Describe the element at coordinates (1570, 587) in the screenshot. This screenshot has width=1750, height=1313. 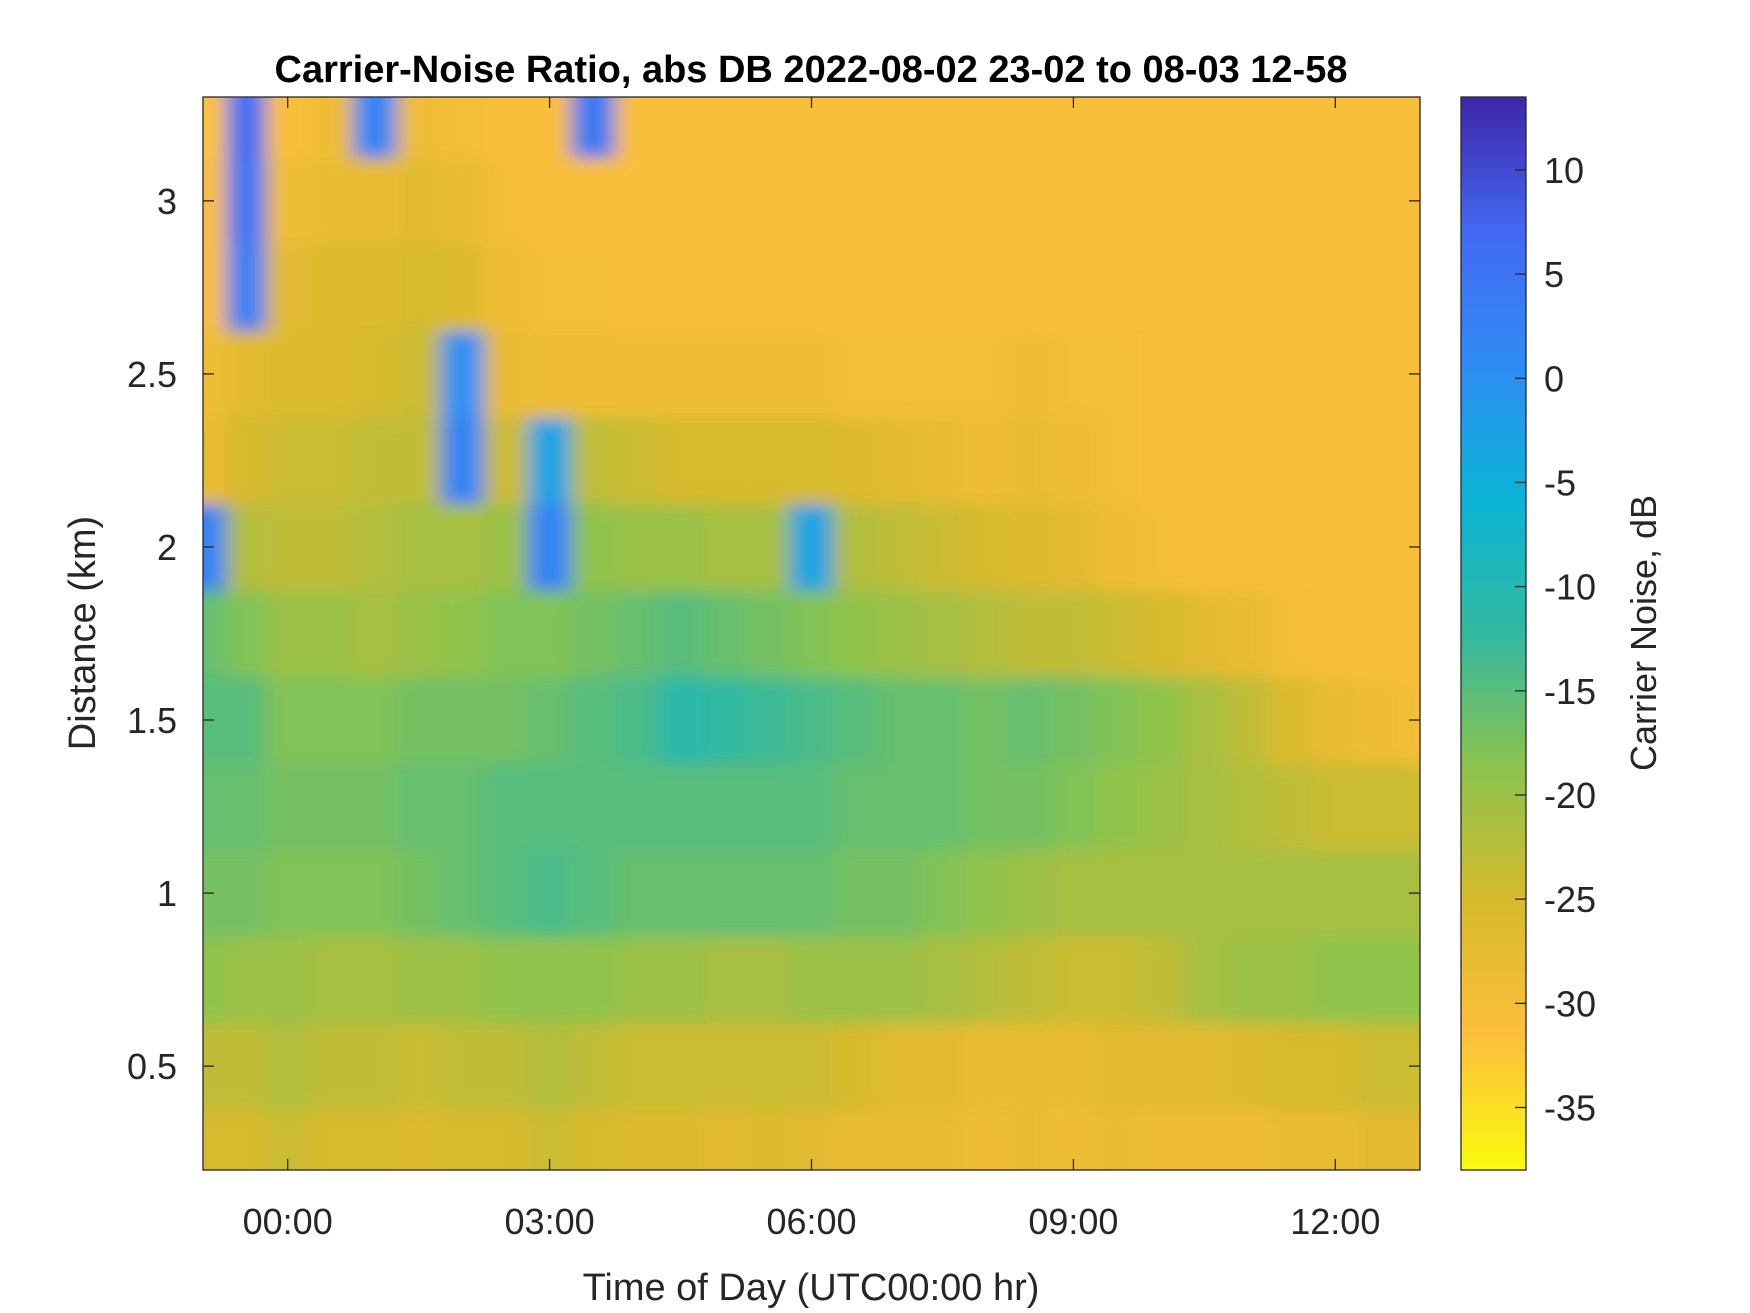
I see `colorbar-tick-label: -10` at that location.